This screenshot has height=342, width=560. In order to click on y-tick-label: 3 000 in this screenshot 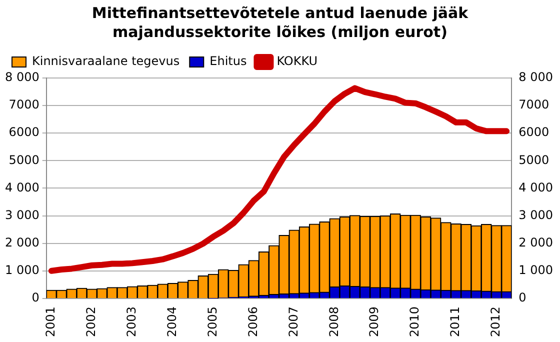, I will do `click(22, 215)`.